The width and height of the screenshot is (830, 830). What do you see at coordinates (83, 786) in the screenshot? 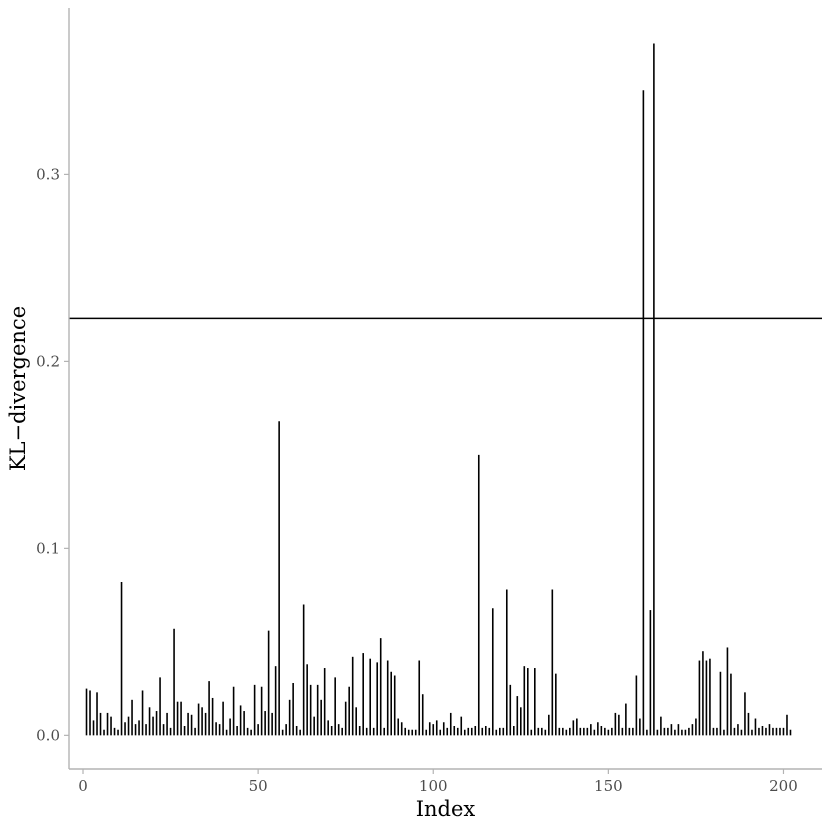
I see `x-tick-label: 0` at bounding box center [83, 786].